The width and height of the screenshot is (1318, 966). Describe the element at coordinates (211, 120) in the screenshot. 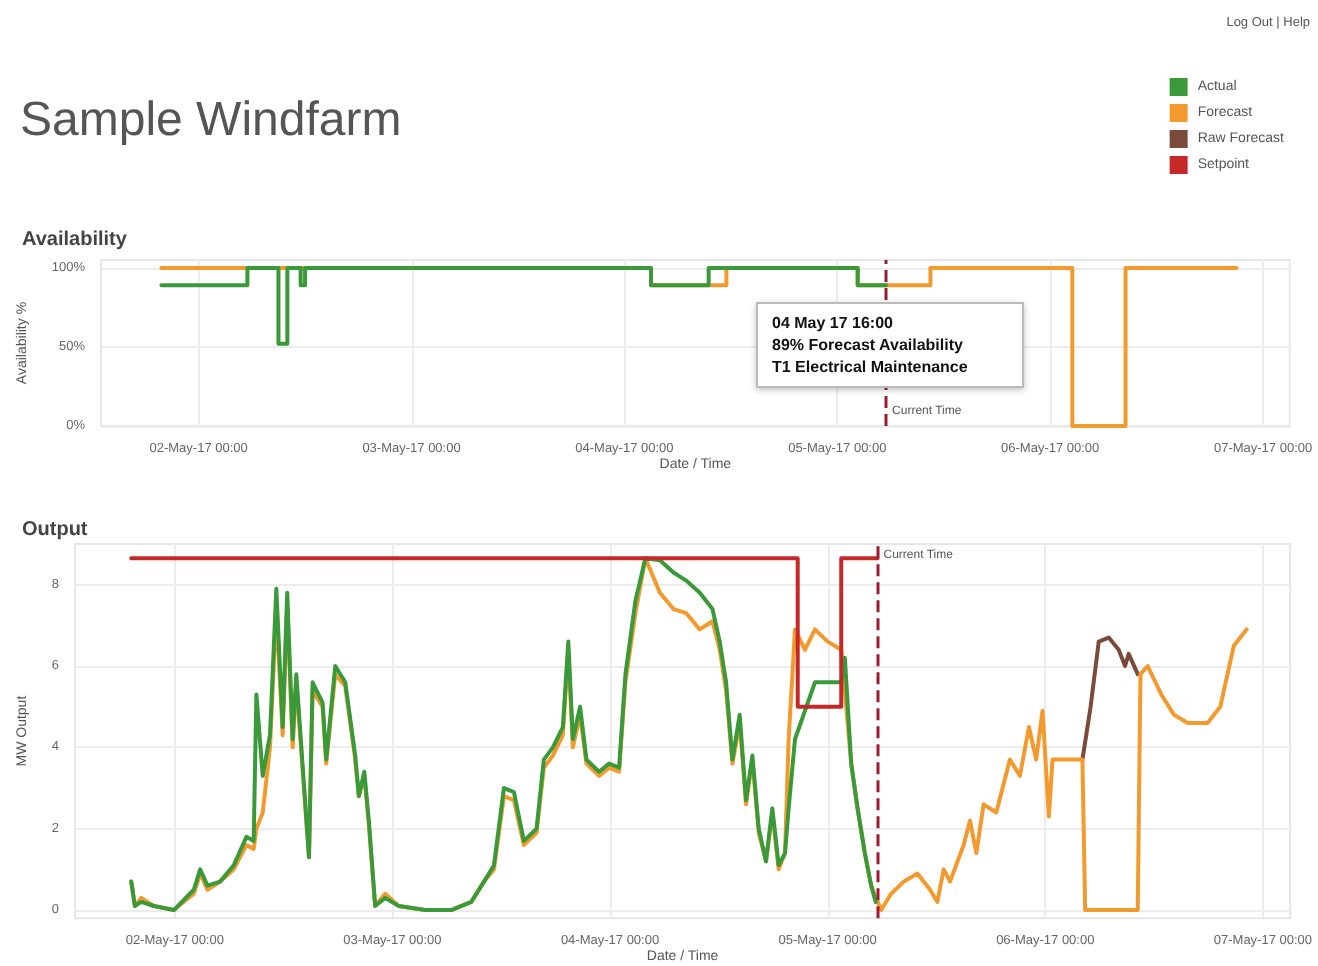

I see `text: Sample Windfarm` at that location.